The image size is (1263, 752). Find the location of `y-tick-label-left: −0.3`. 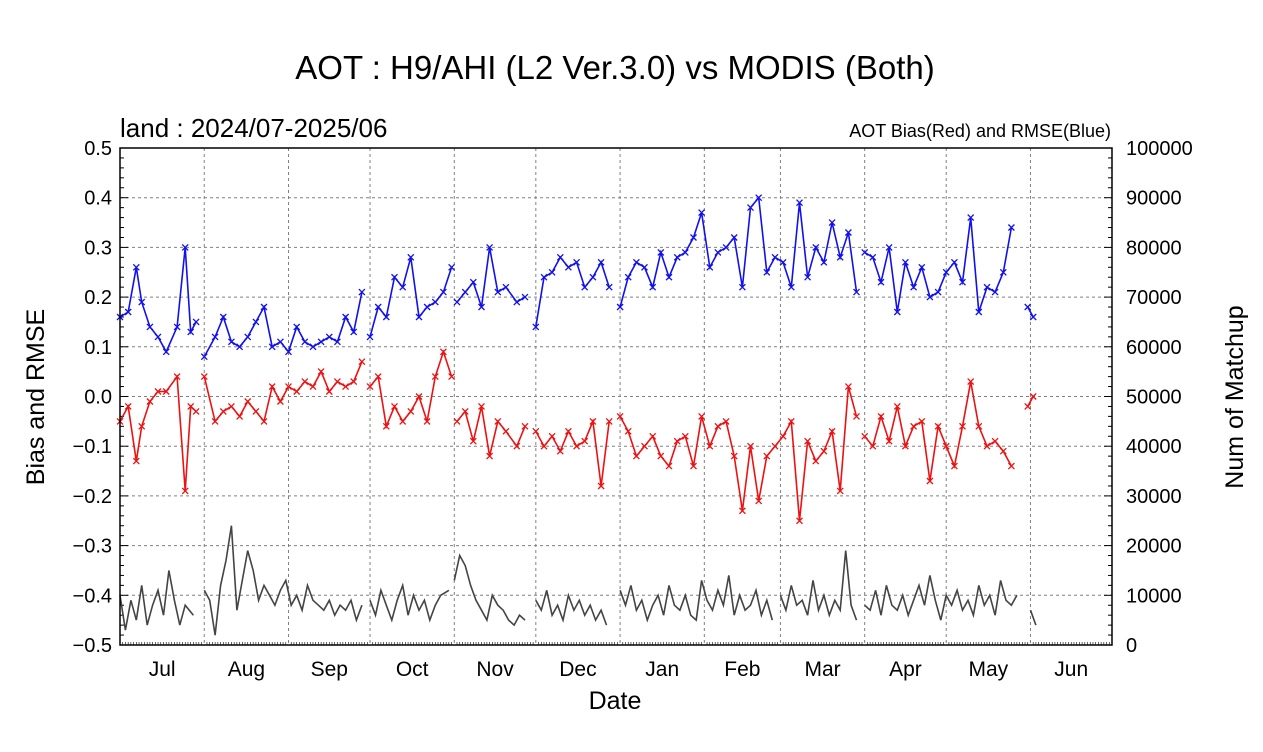

y-tick-label-left: −0.3 is located at coordinates (92, 547).